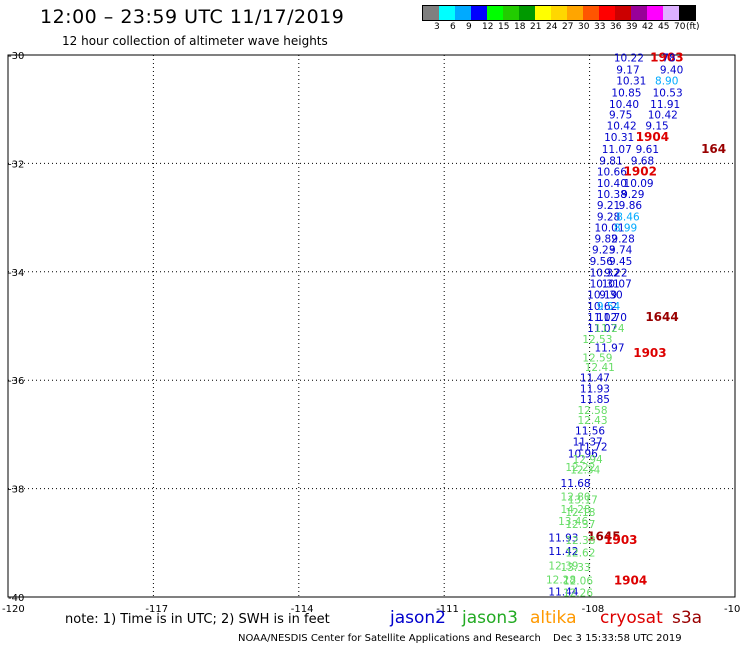 This screenshot has width=740, height=650. I want to click on wave-height-label: 10.38, so click(612, 195).